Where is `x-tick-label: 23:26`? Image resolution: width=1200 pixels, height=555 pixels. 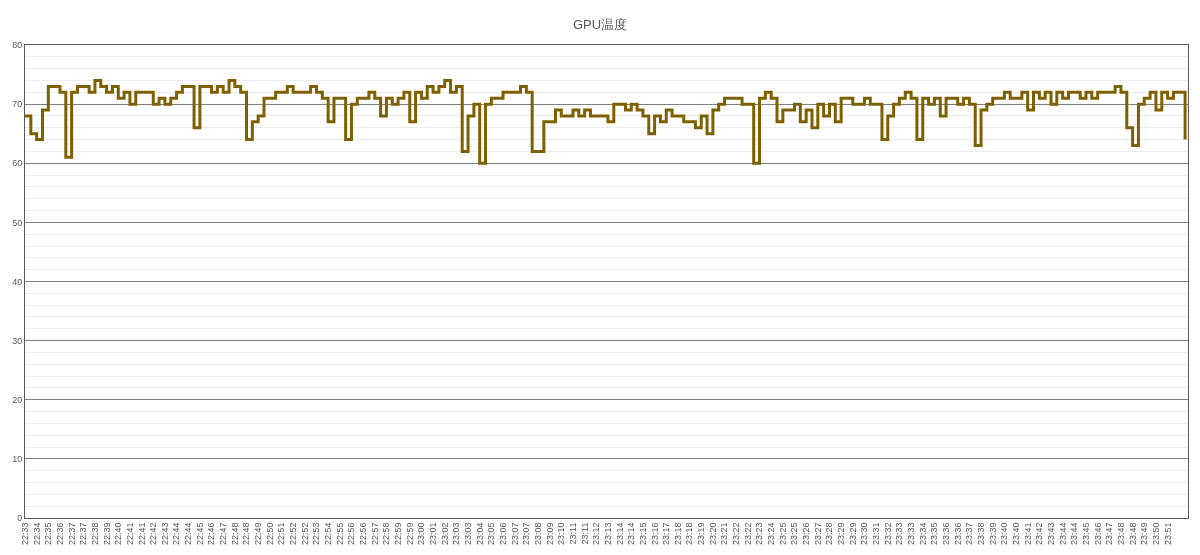
x-tick-label: 23:26 is located at coordinates (806, 534).